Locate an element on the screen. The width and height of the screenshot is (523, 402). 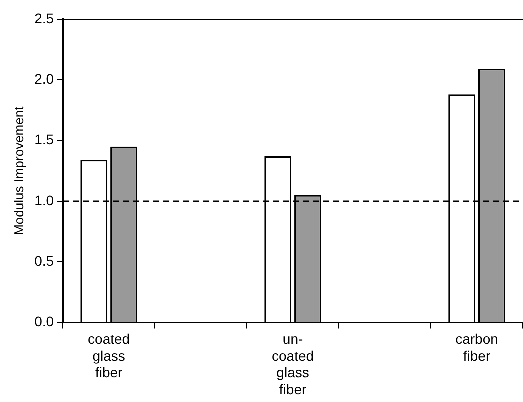
x-tick-label: carbon fiber is located at coordinates (477, 347).